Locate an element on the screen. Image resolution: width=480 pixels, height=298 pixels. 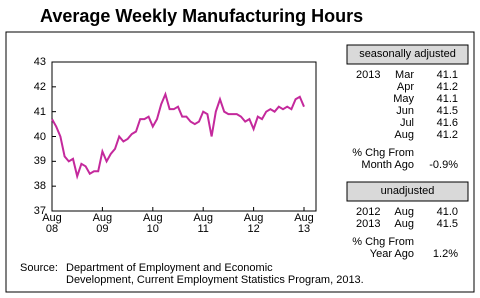
x-tick-label: Aug 09 is located at coordinates (102, 223).